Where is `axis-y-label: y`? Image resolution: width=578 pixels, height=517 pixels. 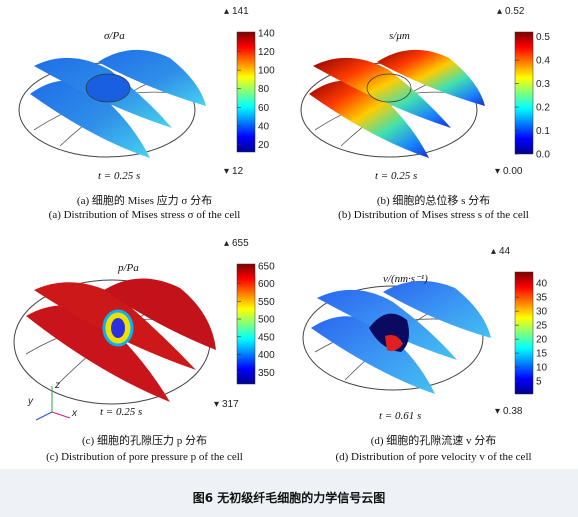
axis-y-label: y is located at coordinates (30, 401).